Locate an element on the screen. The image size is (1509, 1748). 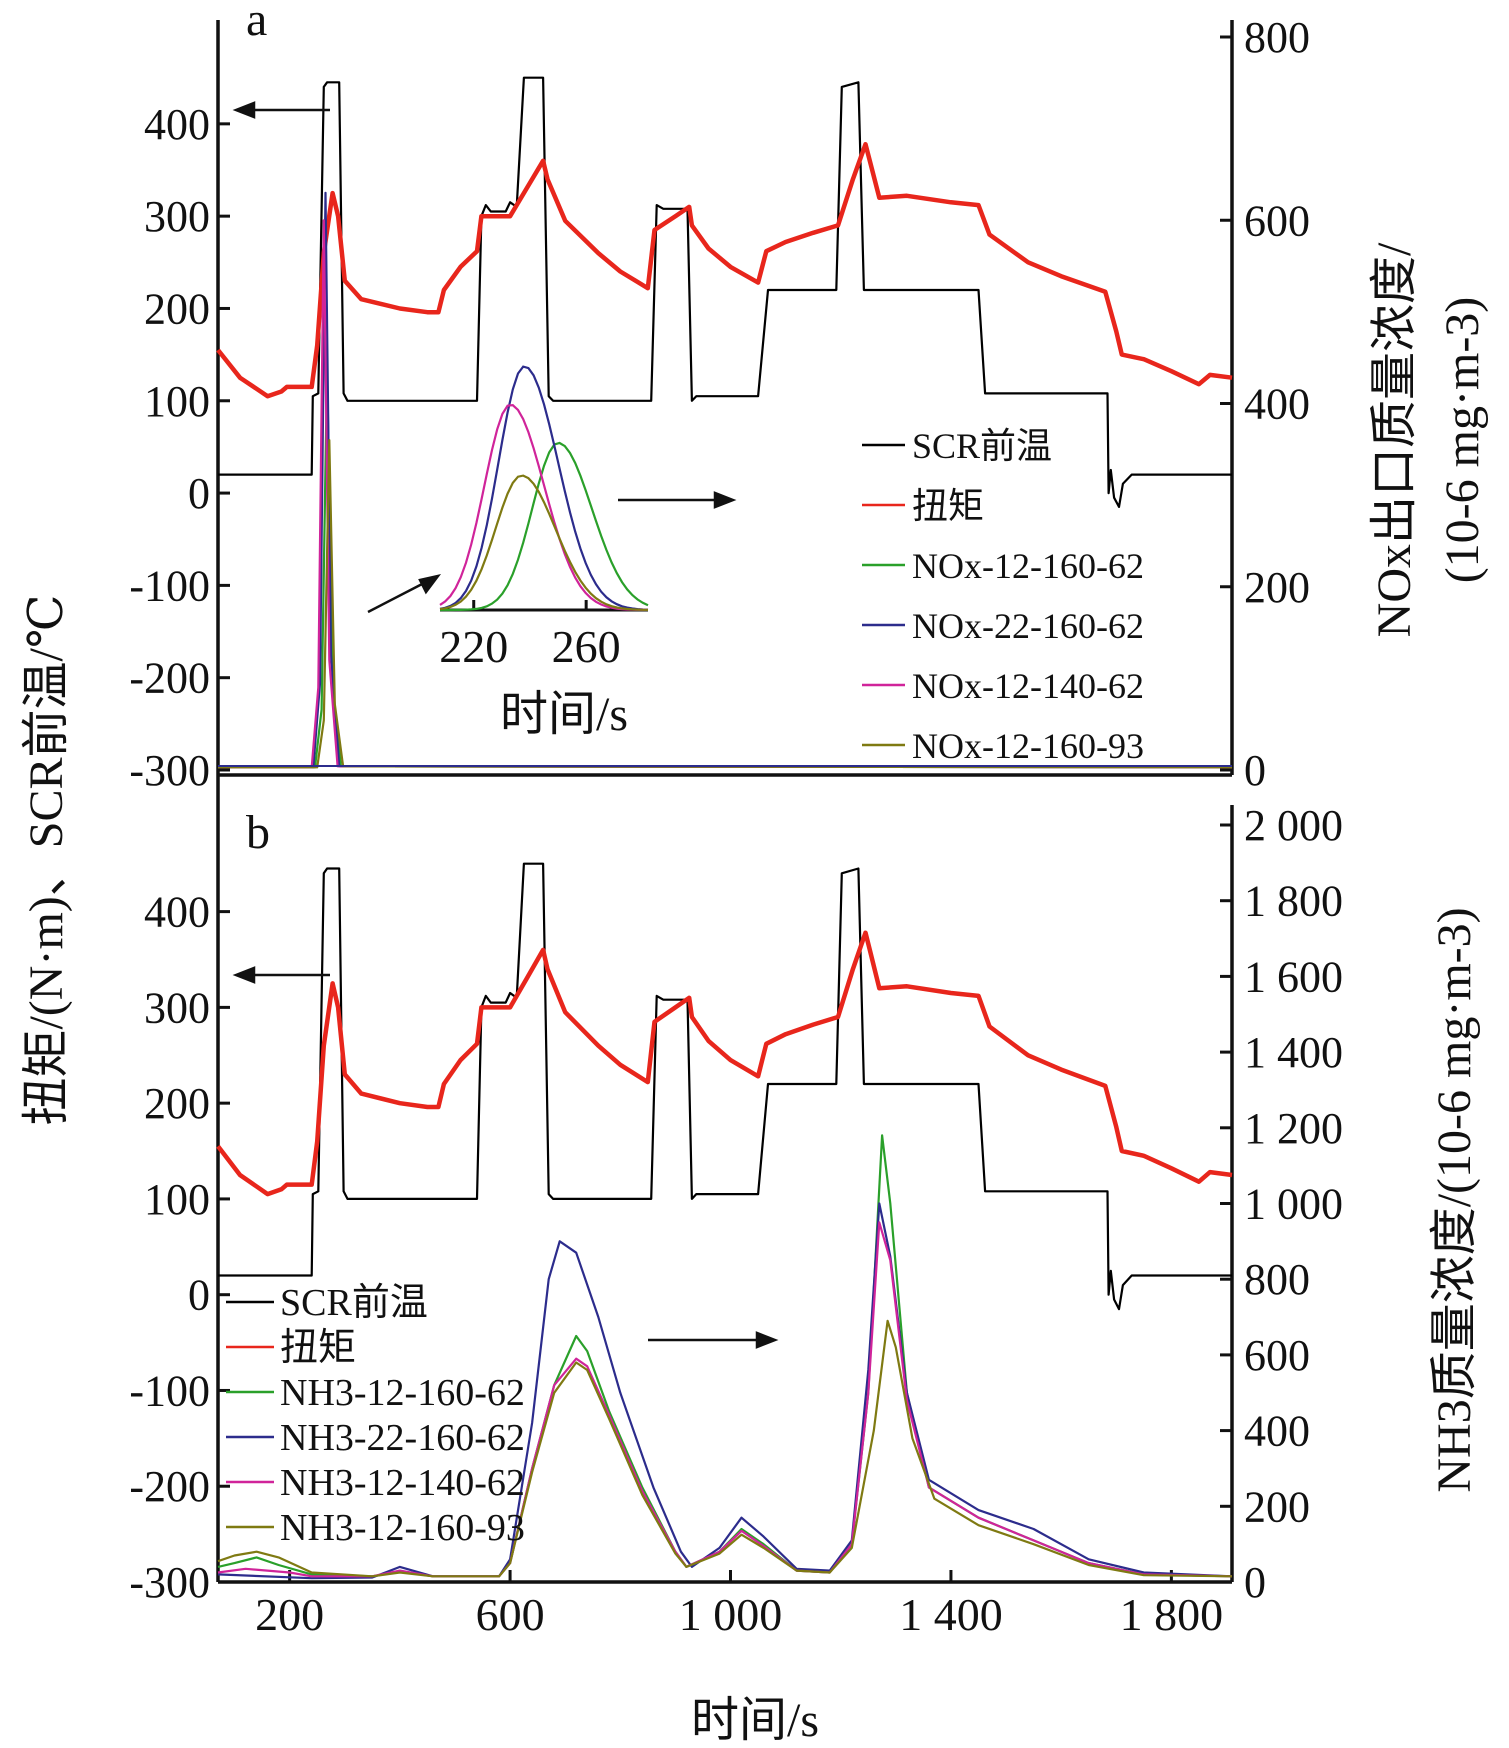
ytick-left-b: 0 is located at coordinates (199, 1295).